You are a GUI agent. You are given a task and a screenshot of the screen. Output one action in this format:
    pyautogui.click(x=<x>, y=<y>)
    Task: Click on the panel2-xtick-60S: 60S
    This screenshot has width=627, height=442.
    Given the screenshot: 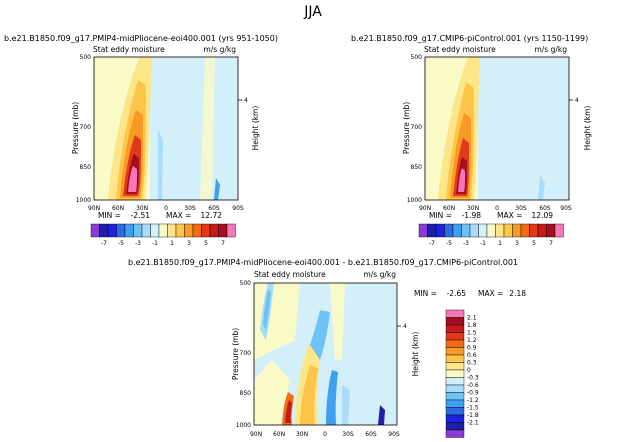 What is the action you would take?
    pyautogui.click(x=545, y=208)
    